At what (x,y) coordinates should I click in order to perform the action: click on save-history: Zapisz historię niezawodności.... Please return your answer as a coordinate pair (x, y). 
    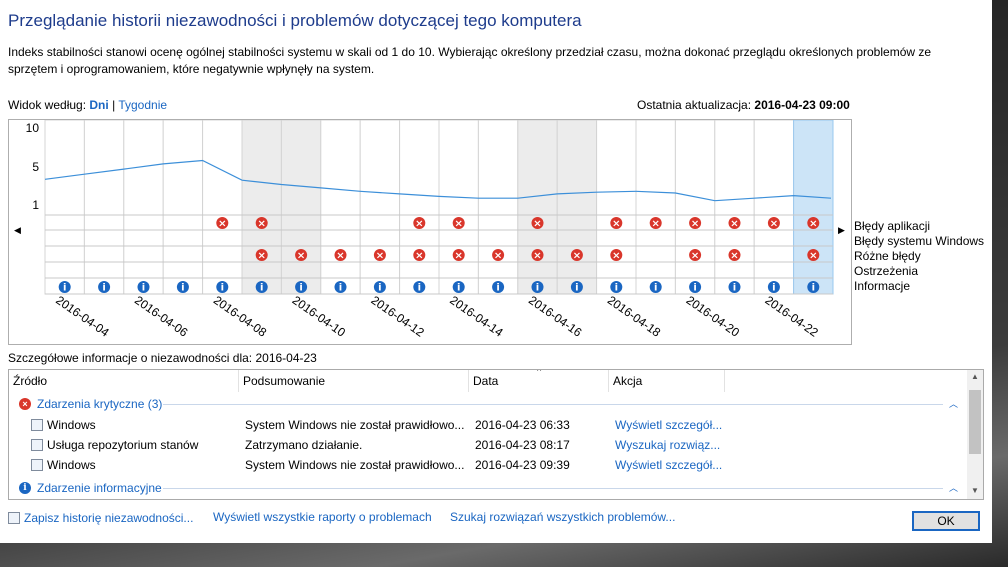
    Looking at the image, I should click on (100, 517).